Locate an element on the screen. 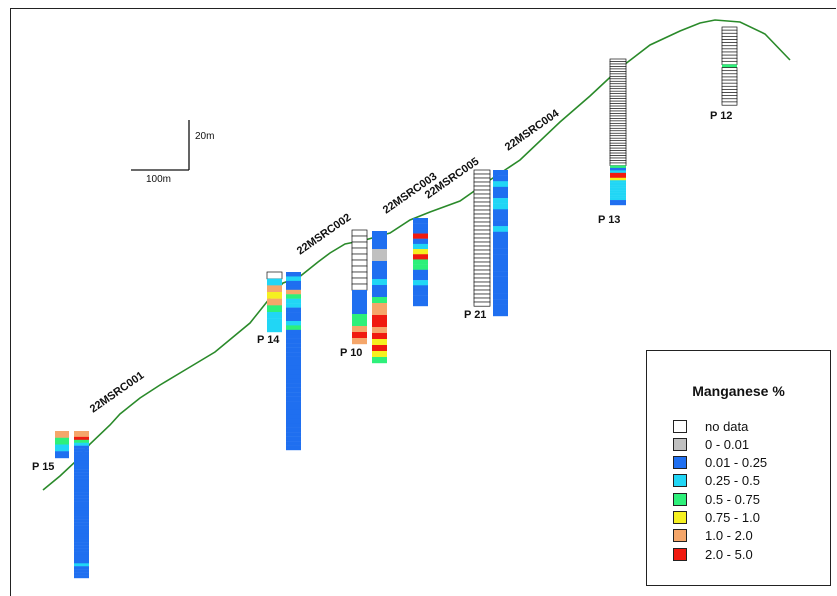 The width and height of the screenshot is (837, 596). legend-item: 0.75 - 1.0 is located at coordinates (716, 518).